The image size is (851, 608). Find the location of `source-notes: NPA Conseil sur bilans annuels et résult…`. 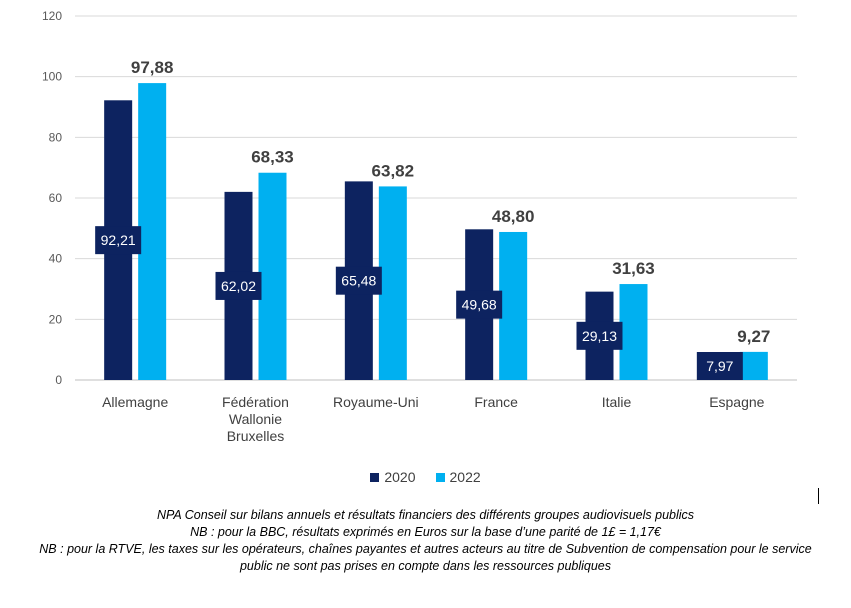

source-notes: NPA Conseil sur bilans annuels et résult… is located at coordinates (425, 541).